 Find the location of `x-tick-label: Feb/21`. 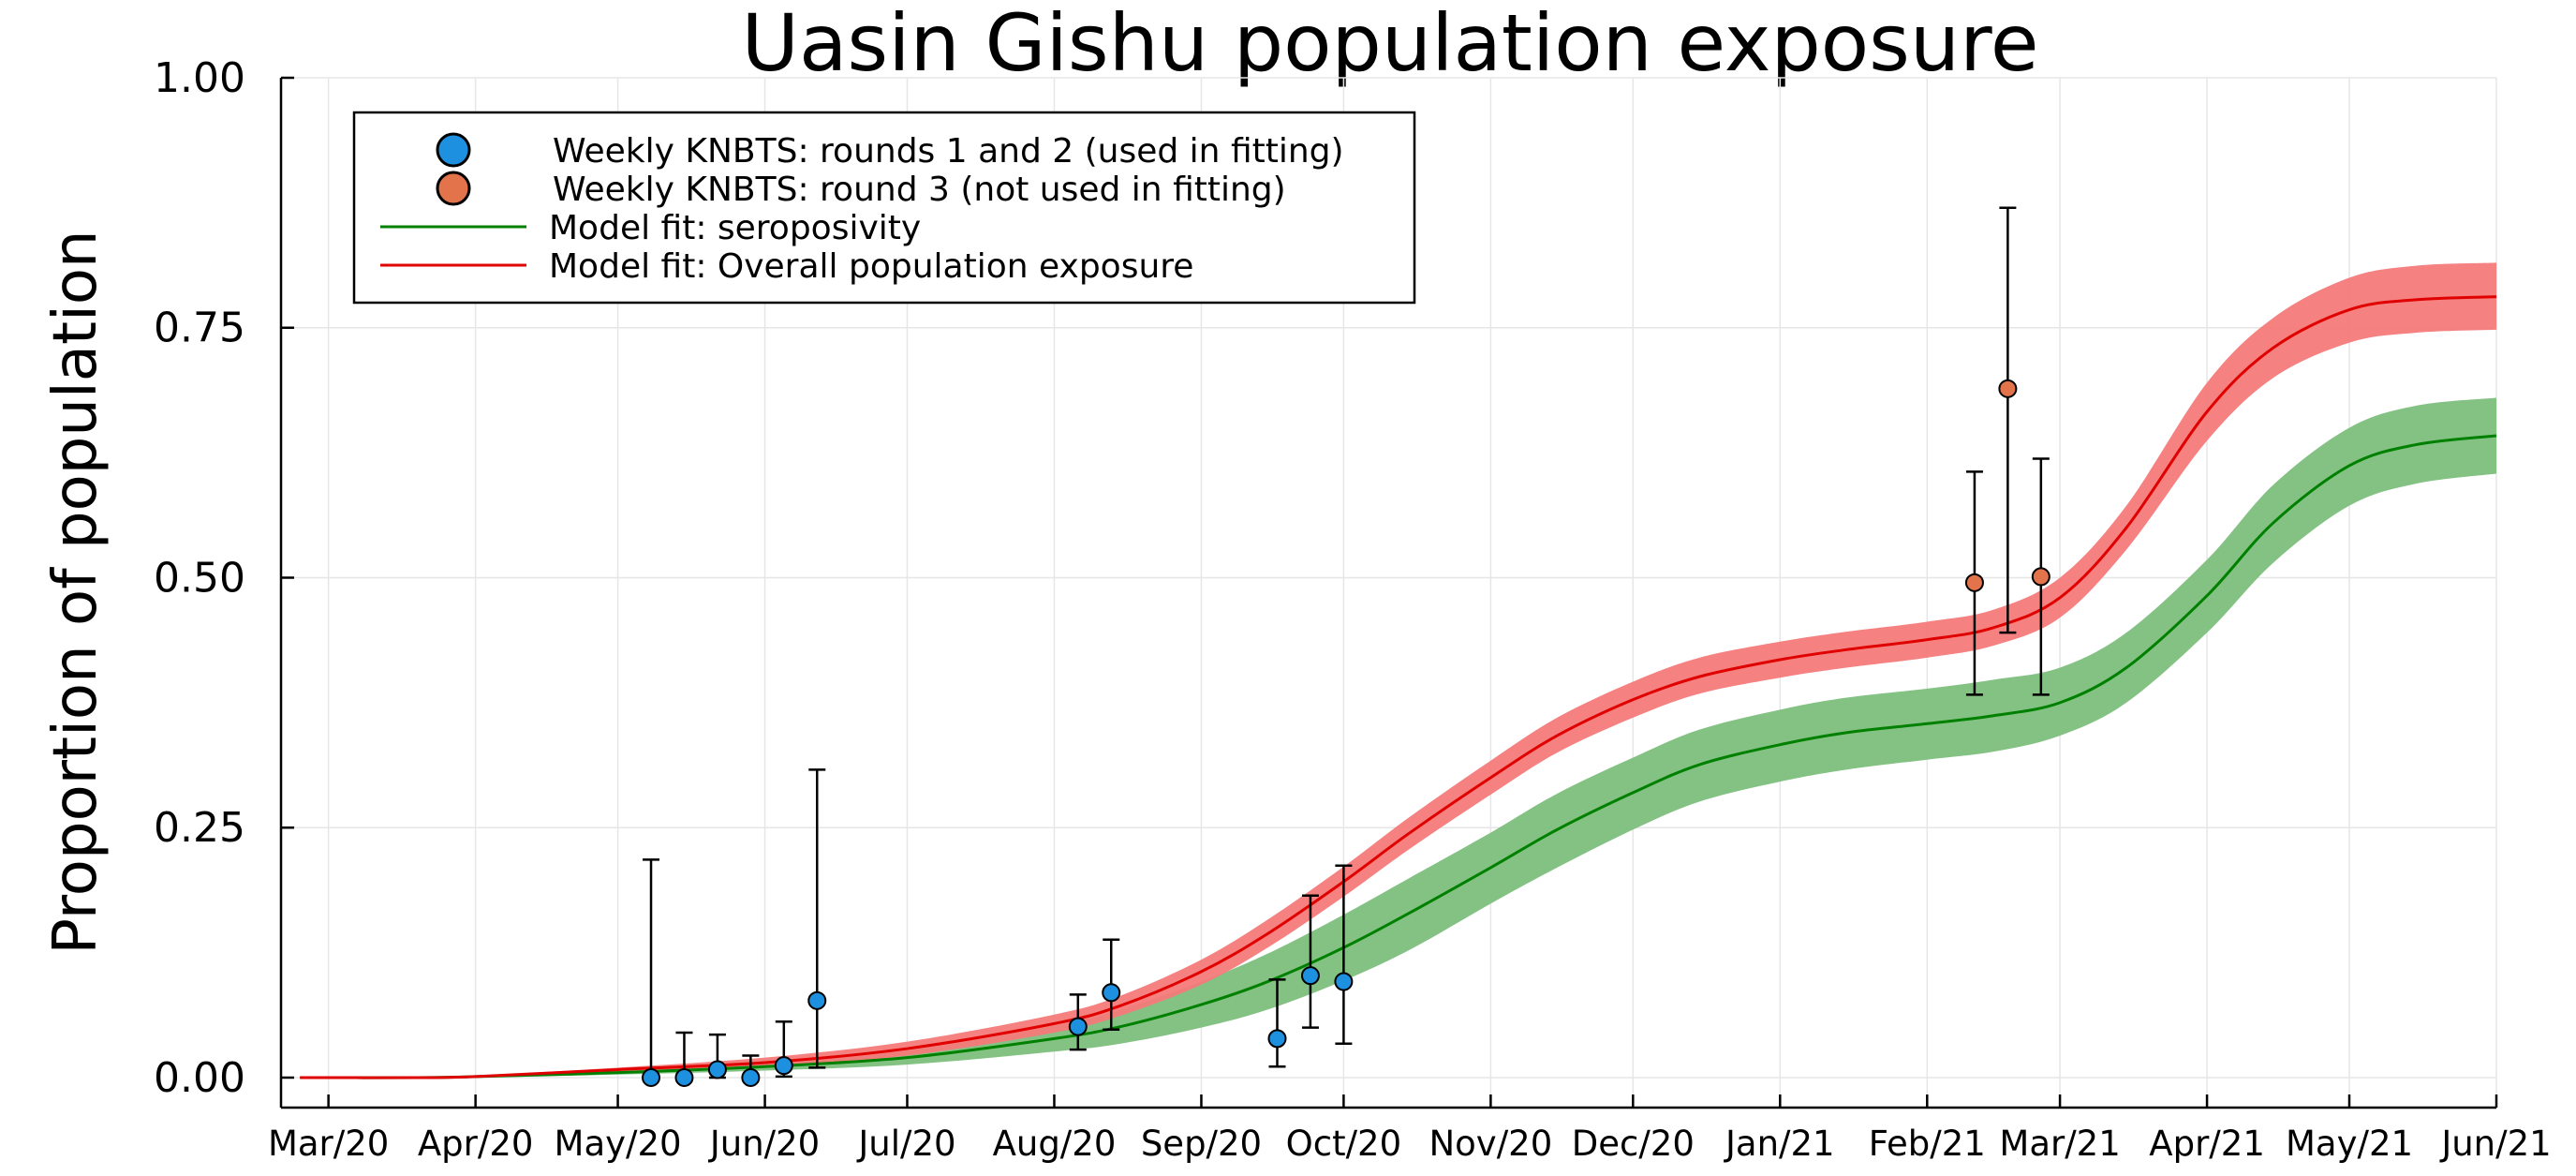

x-tick-label: Feb/21 is located at coordinates (1927, 1144).